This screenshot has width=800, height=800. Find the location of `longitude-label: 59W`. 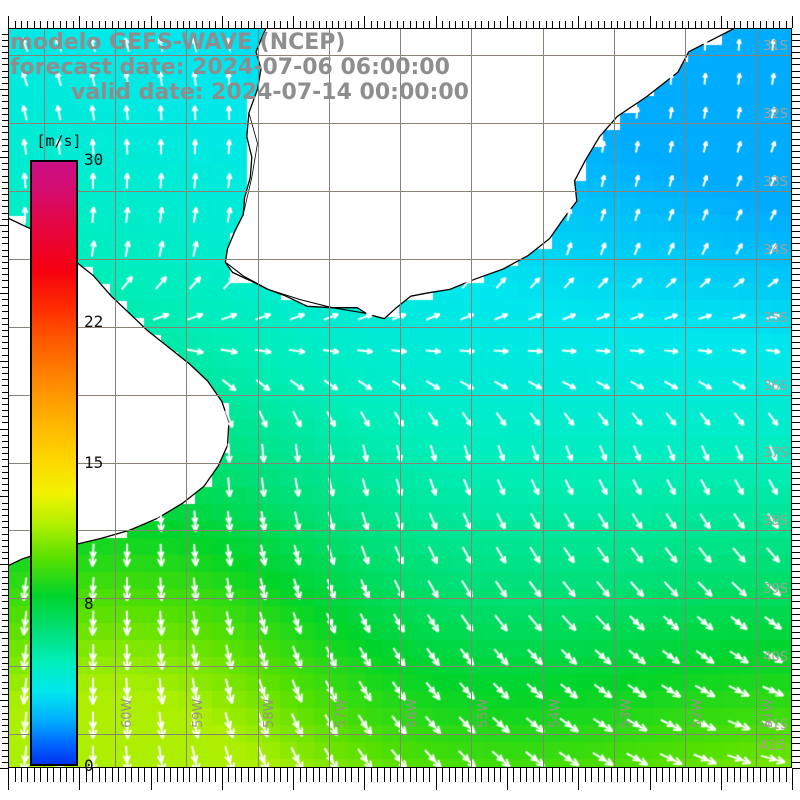

longitude-label: 59W is located at coordinates (199, 713).